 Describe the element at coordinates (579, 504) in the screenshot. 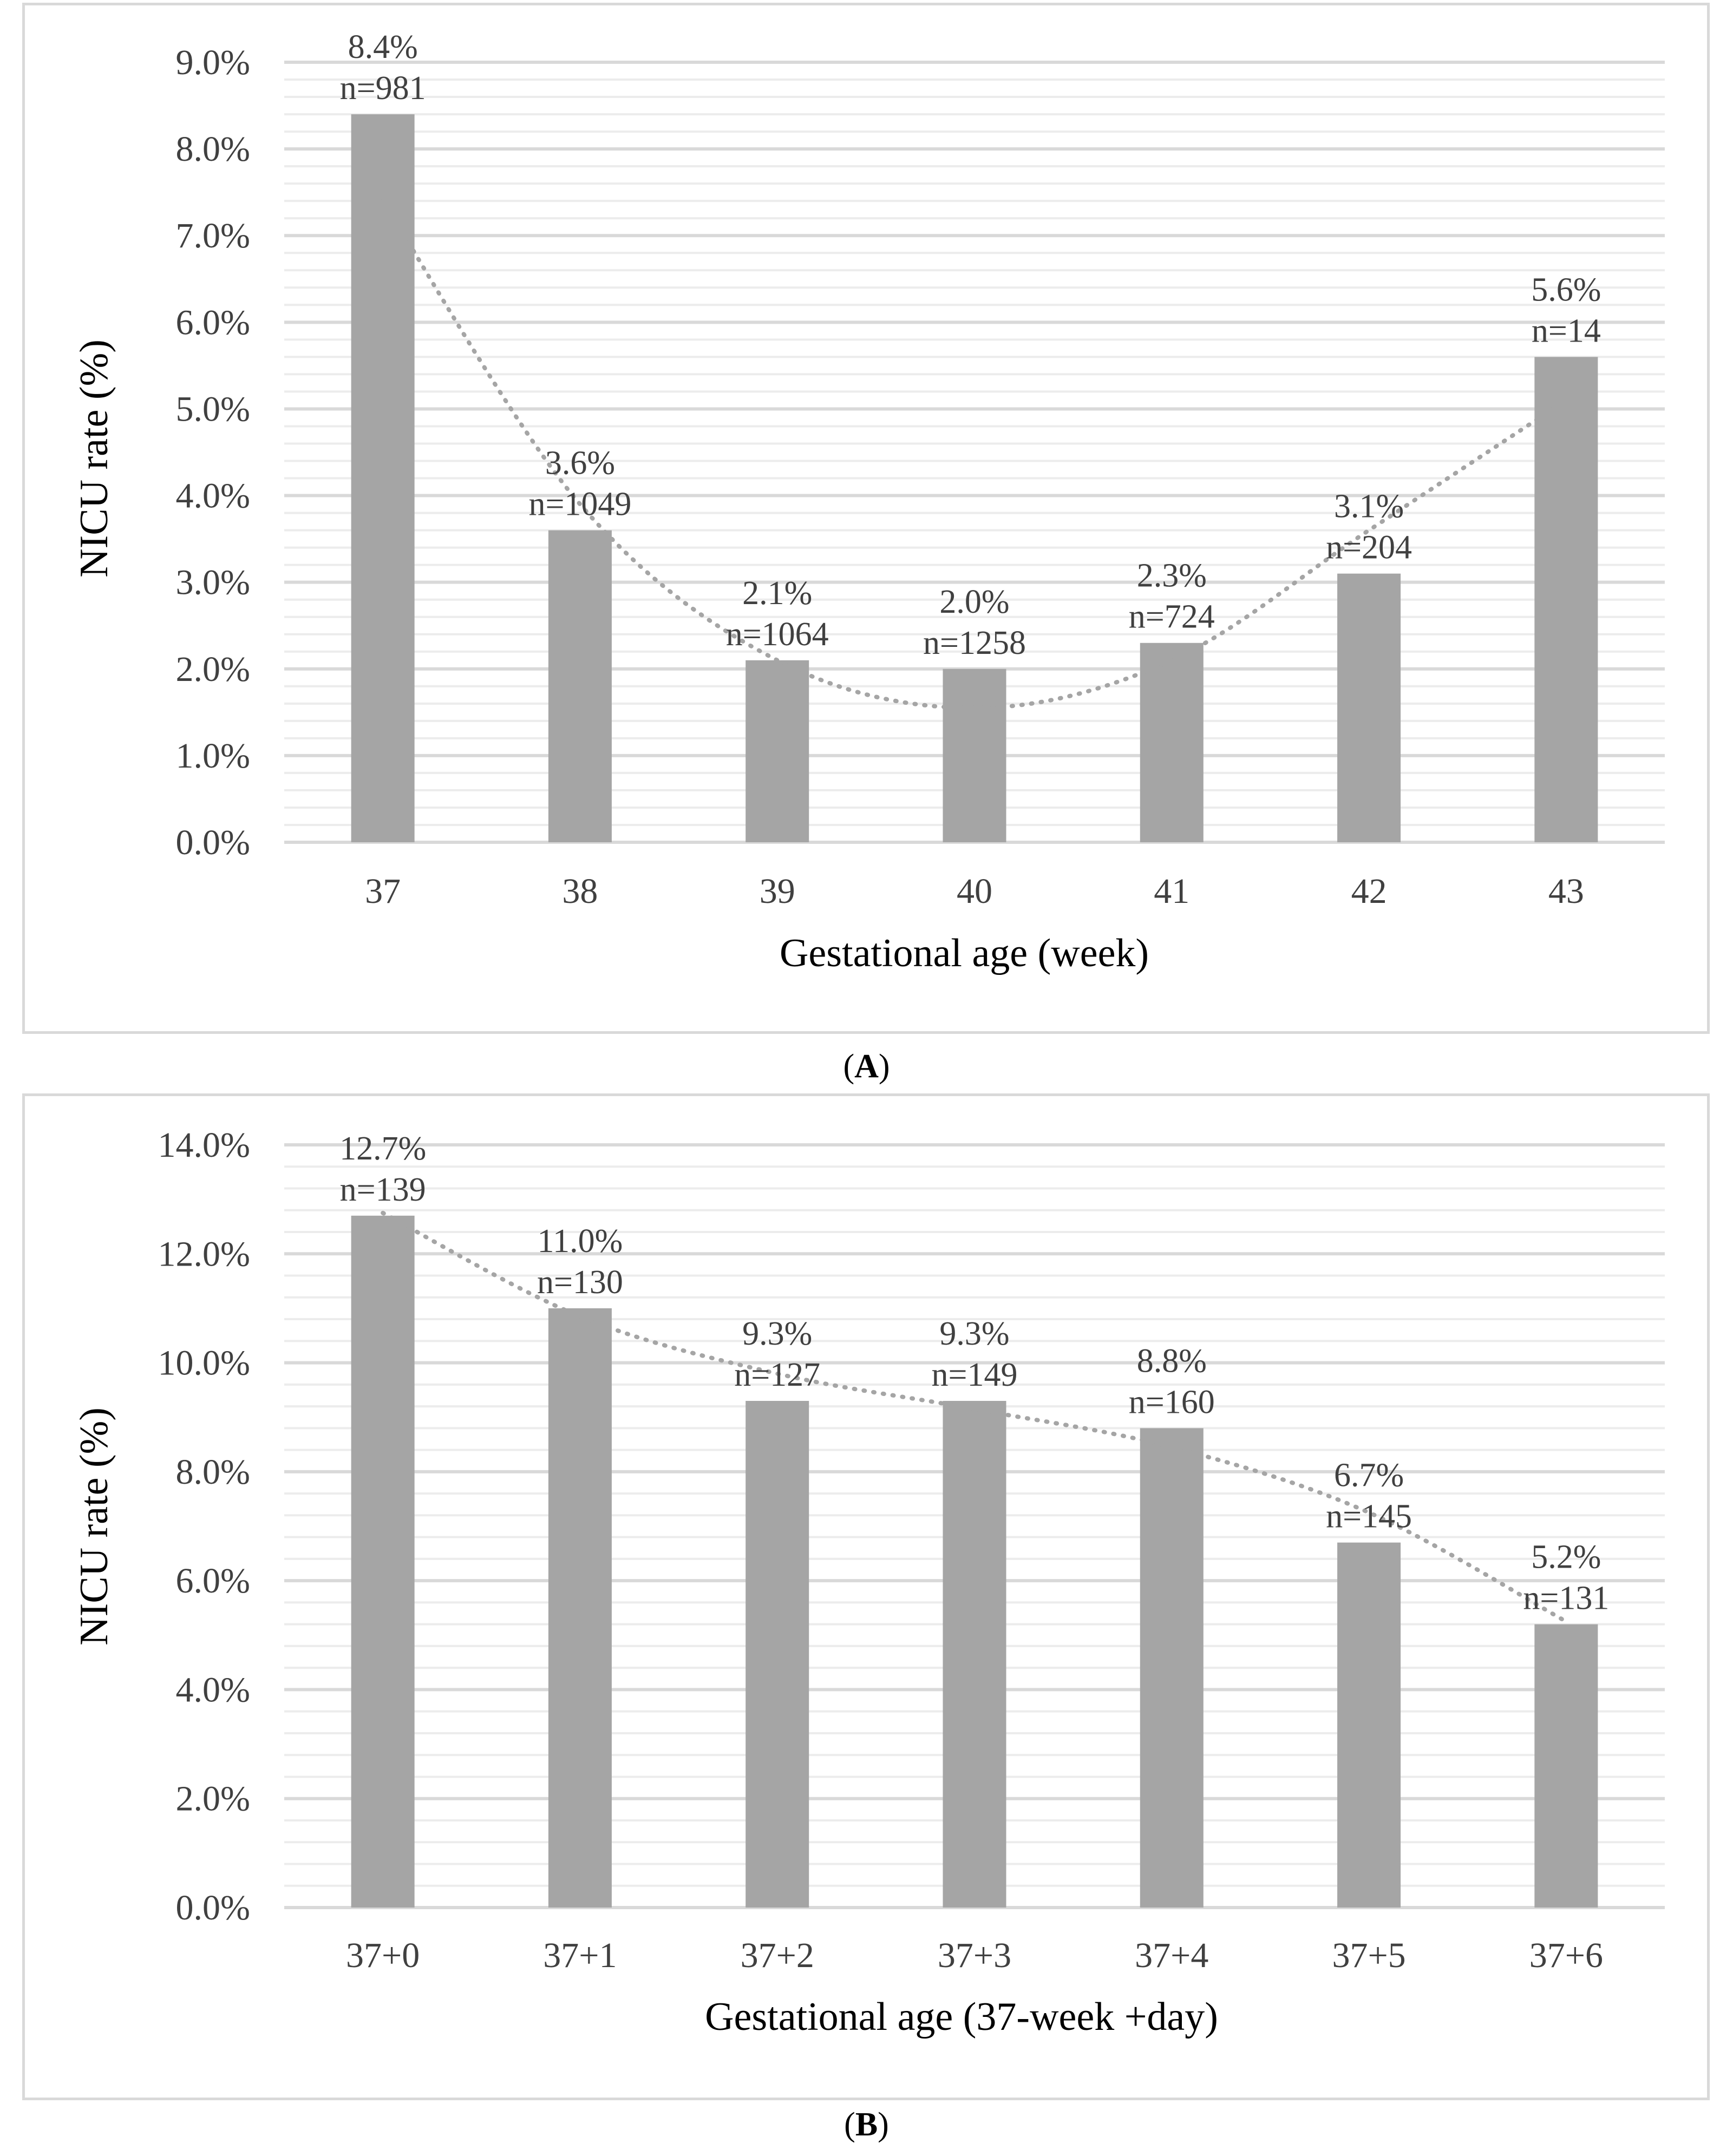

I see `data-label-n: n=1049` at that location.